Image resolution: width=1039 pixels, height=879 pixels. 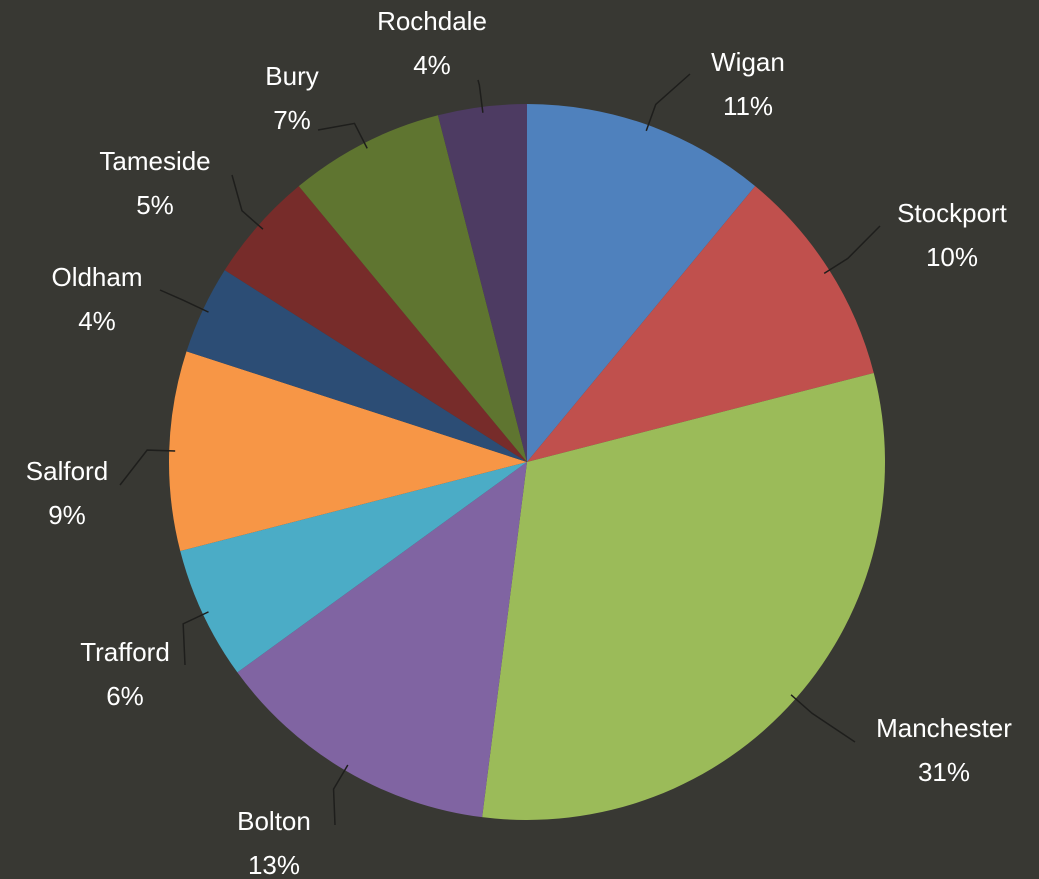 What do you see at coordinates (67, 515) in the screenshot?
I see `slice-value-label: 9%` at bounding box center [67, 515].